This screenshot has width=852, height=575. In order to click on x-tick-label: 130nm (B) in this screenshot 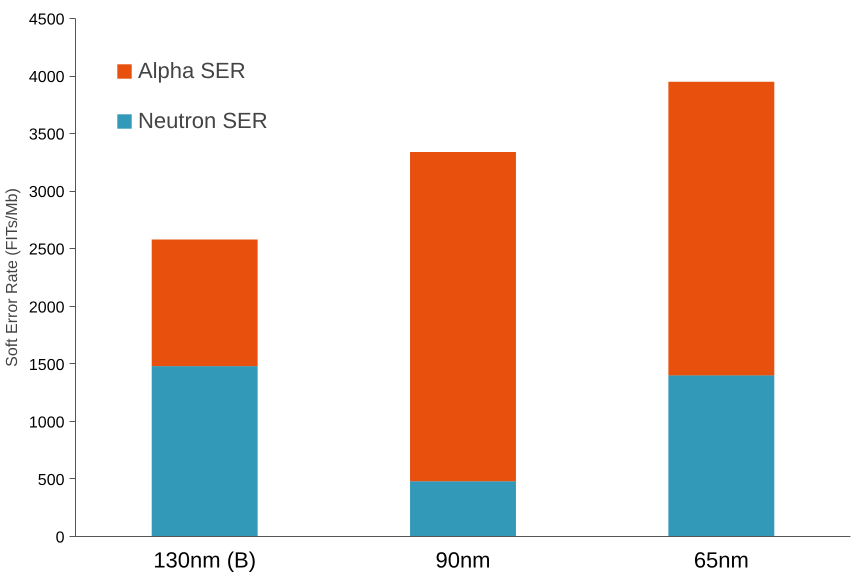, I will do `click(204, 560)`.